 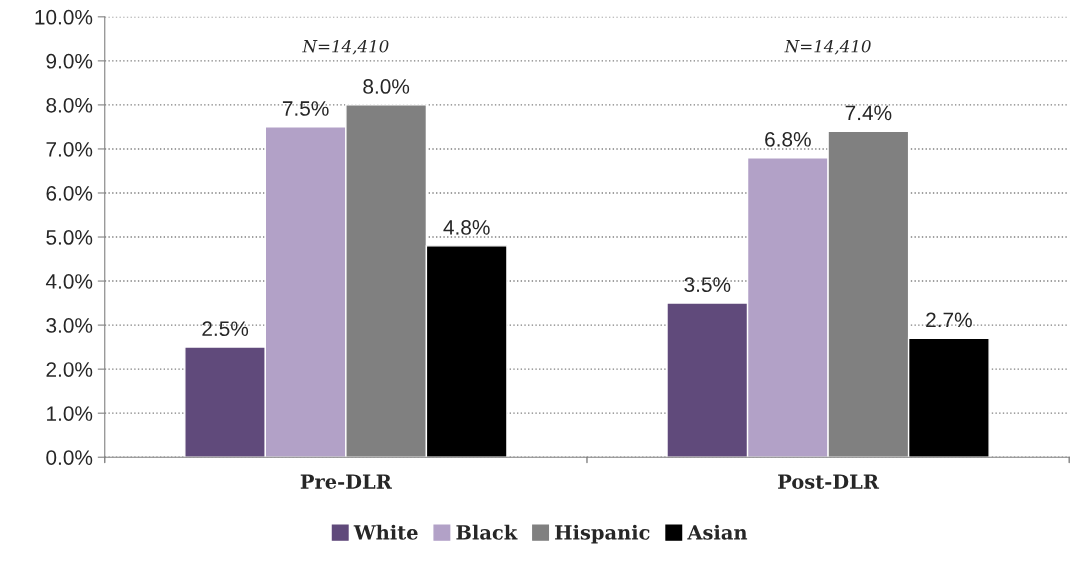 I want to click on data-label: 2.7%, so click(x=949, y=320).